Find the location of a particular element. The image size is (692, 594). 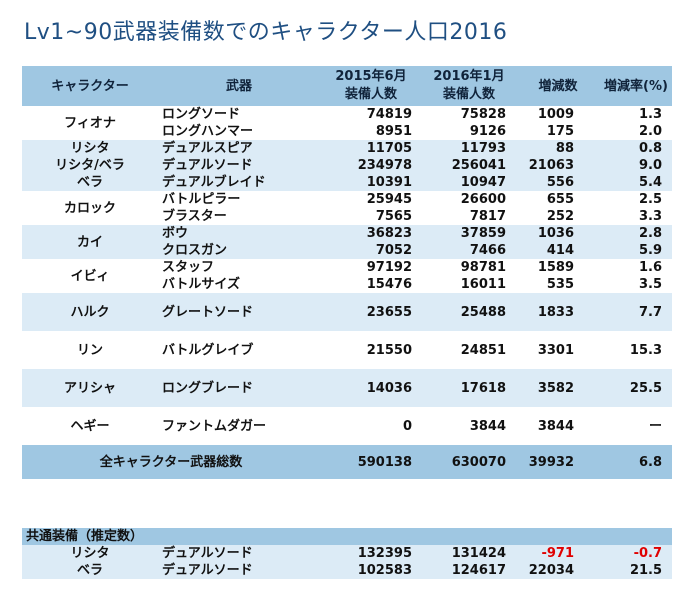

value-2015-cell: 21550 is located at coordinates (389, 350).